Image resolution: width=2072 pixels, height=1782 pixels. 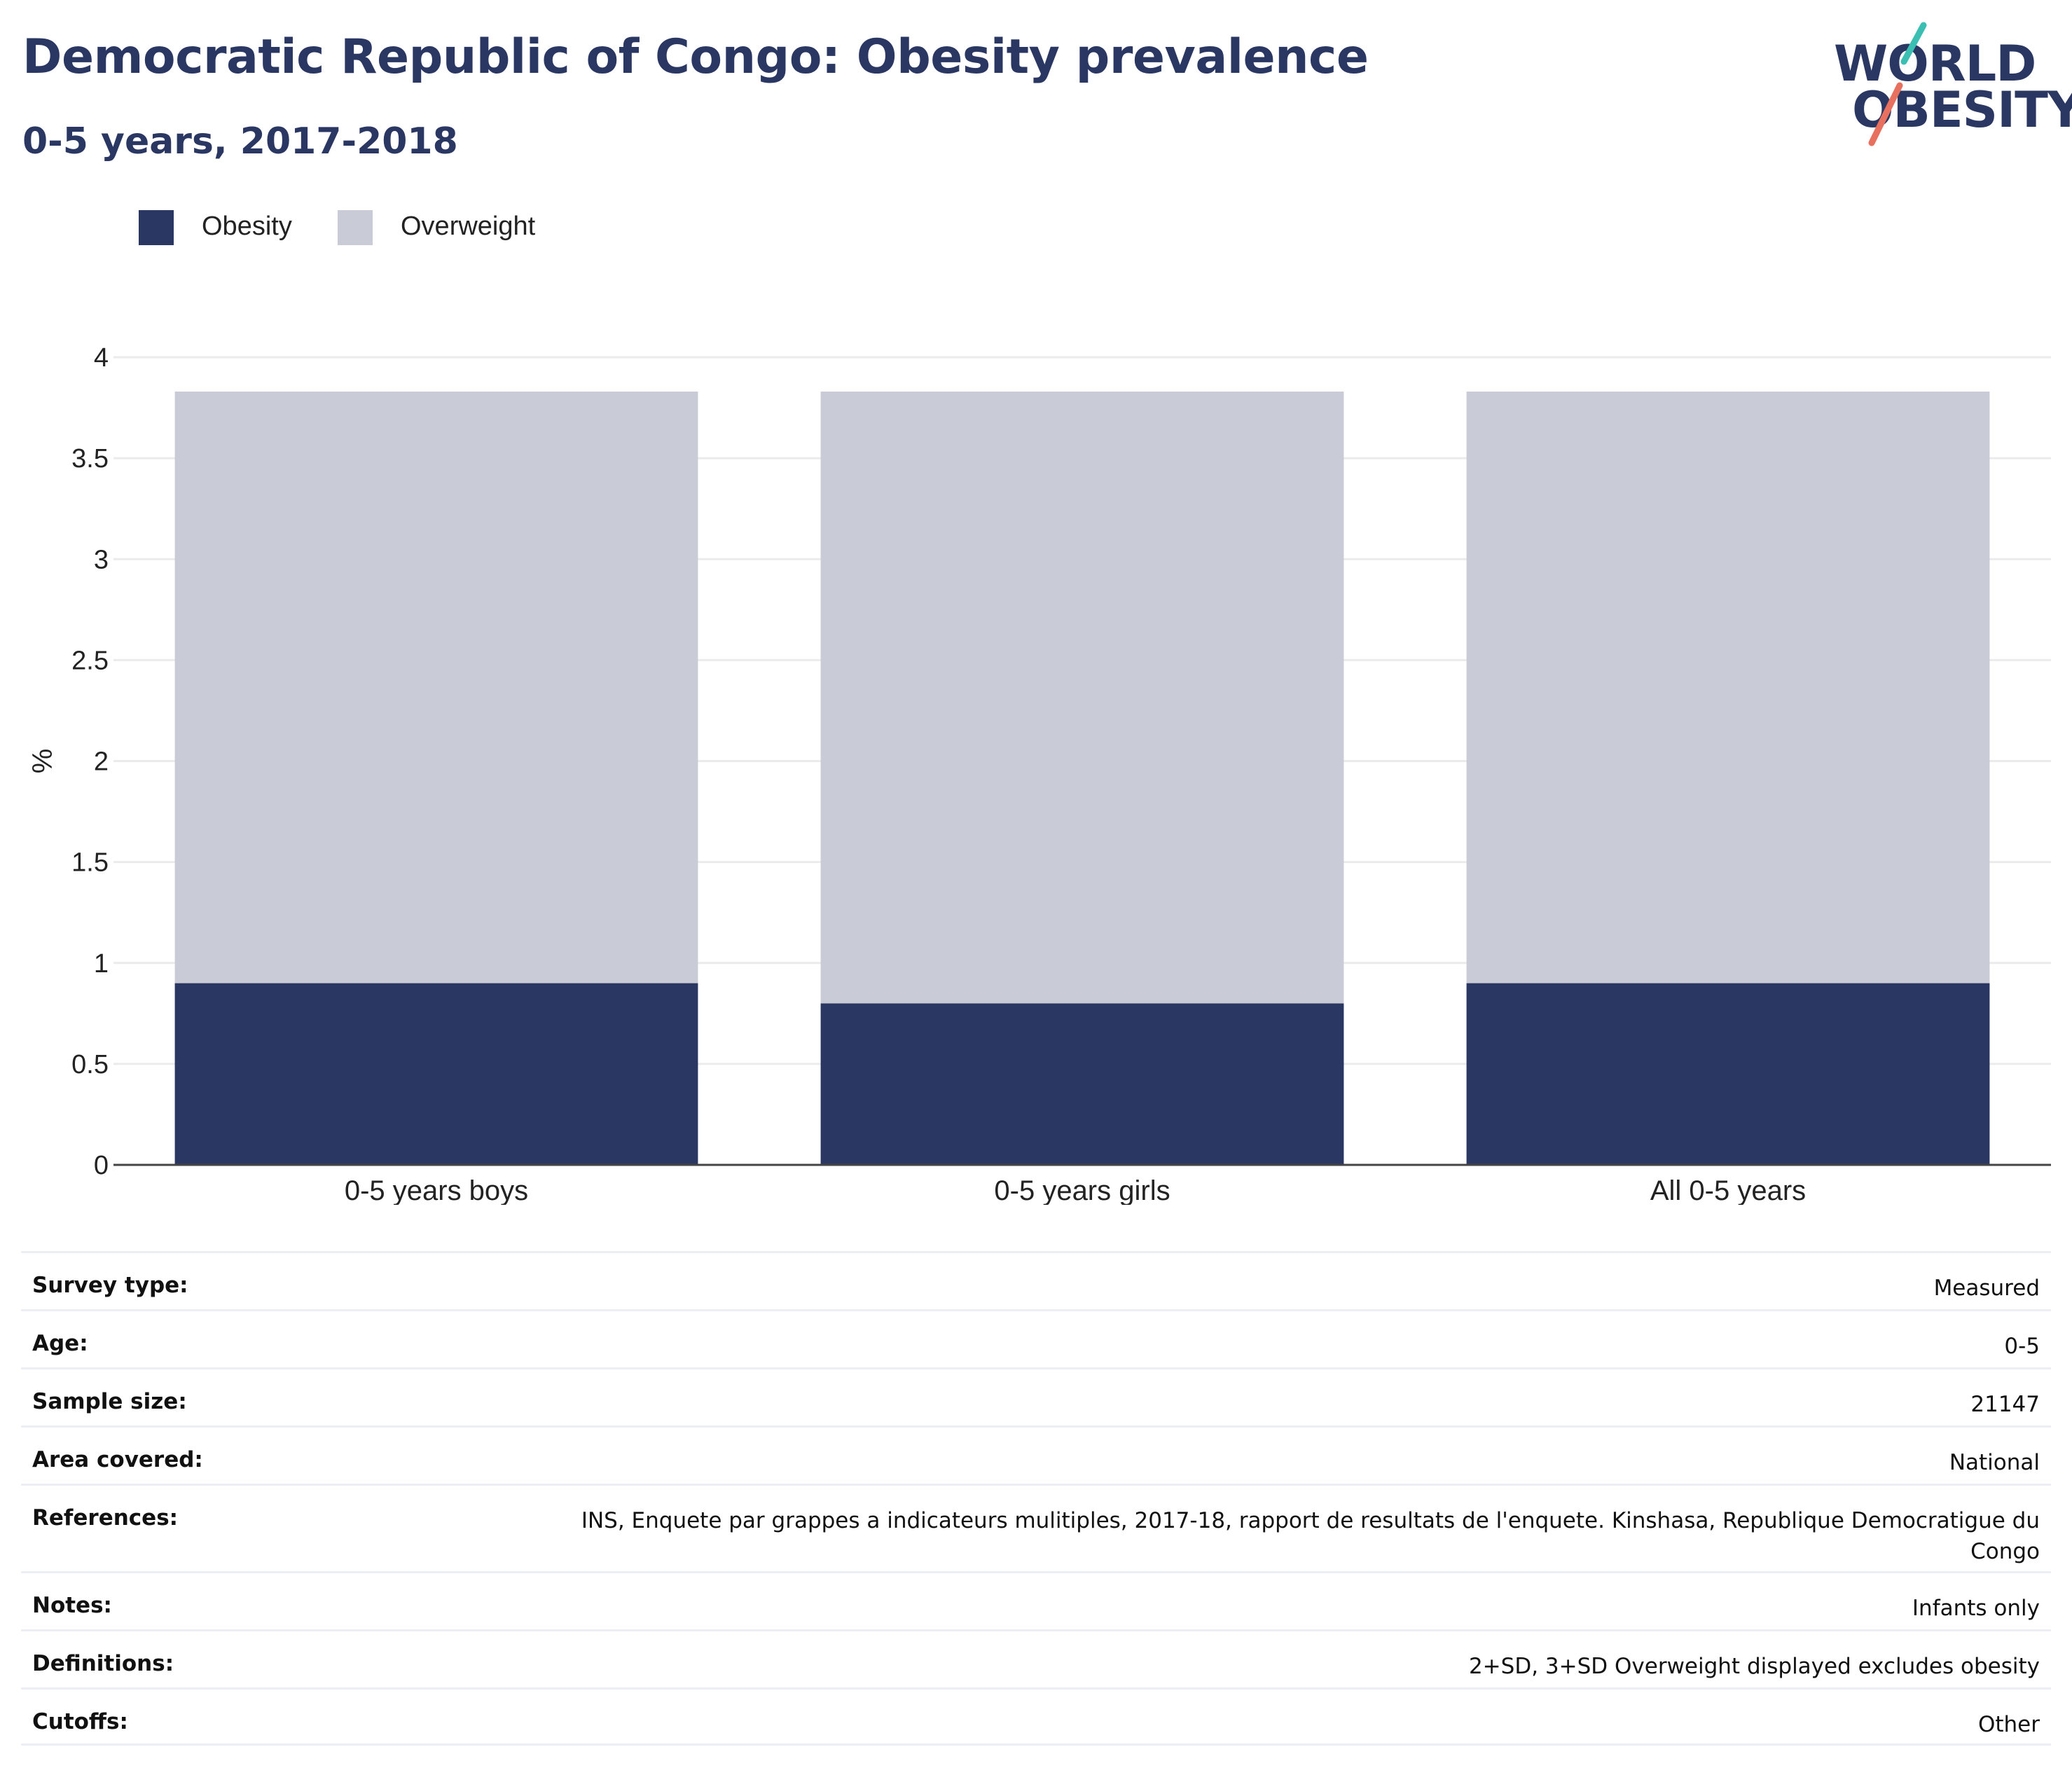 I want to click on world-obesity-logo: WORLD OBESITY, so click(x=1947, y=86).